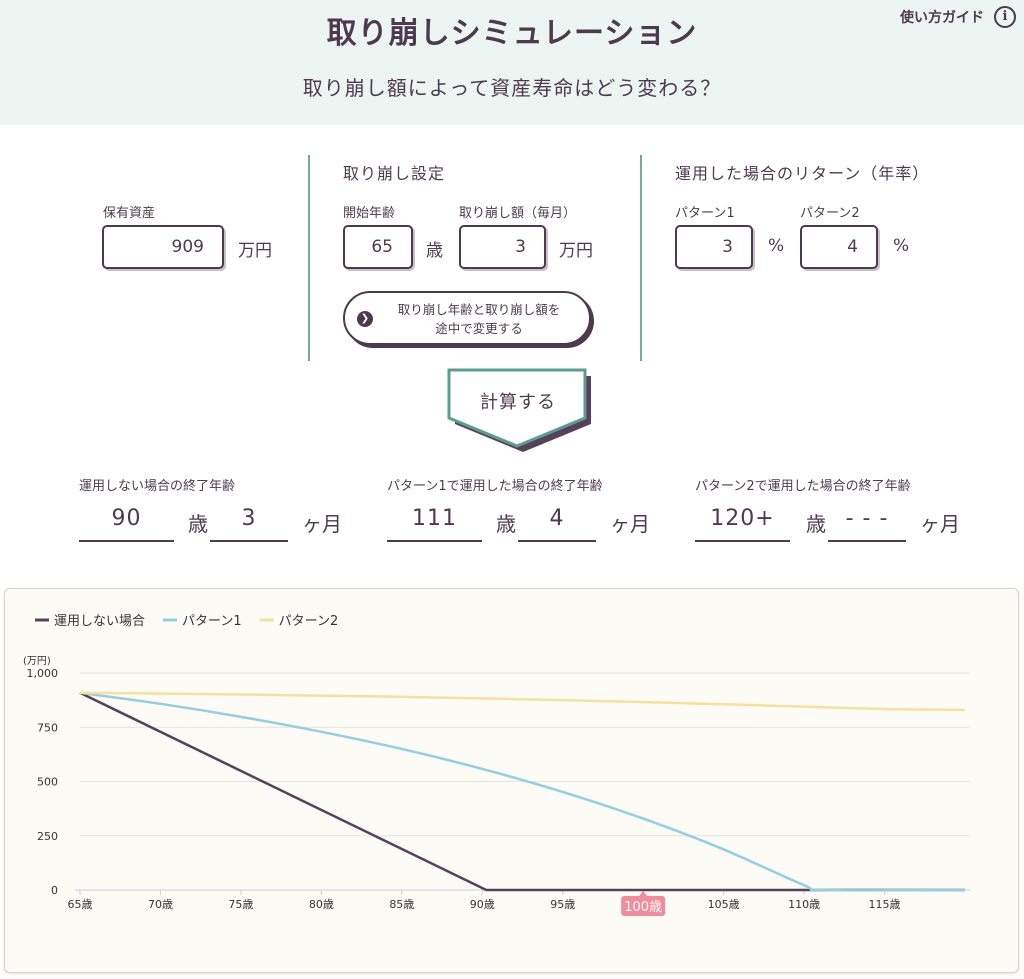 This screenshot has height=979, width=1024. Describe the element at coordinates (54, 890) in the screenshot. I see `y-tick-label: 0` at that location.